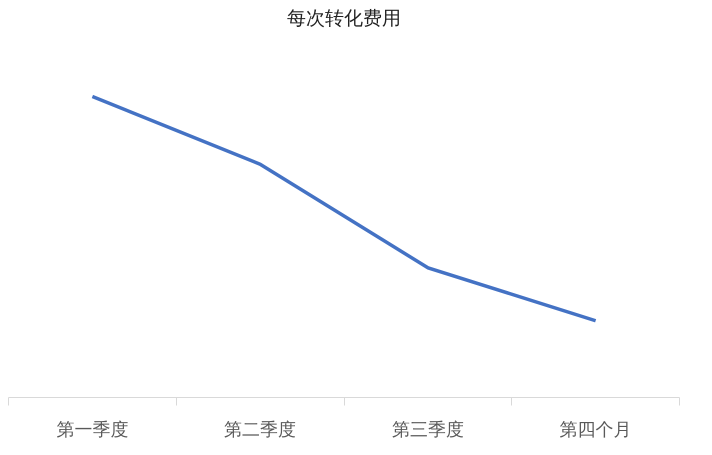 Image resolution: width=712 pixels, height=455 pixels. I want to click on x-tick-label: 第三季度, so click(428, 430).